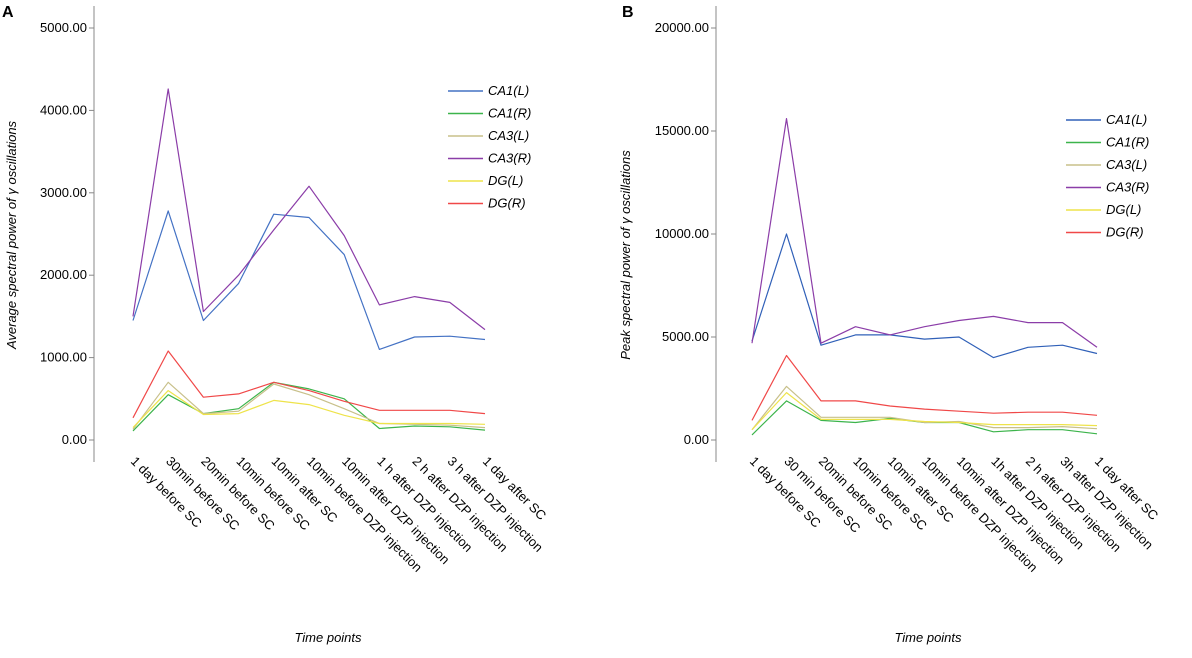 The width and height of the screenshot is (1192, 658). Describe the element at coordinates (63, 109) in the screenshot. I see `y-tick-label: 4000.00` at that location.